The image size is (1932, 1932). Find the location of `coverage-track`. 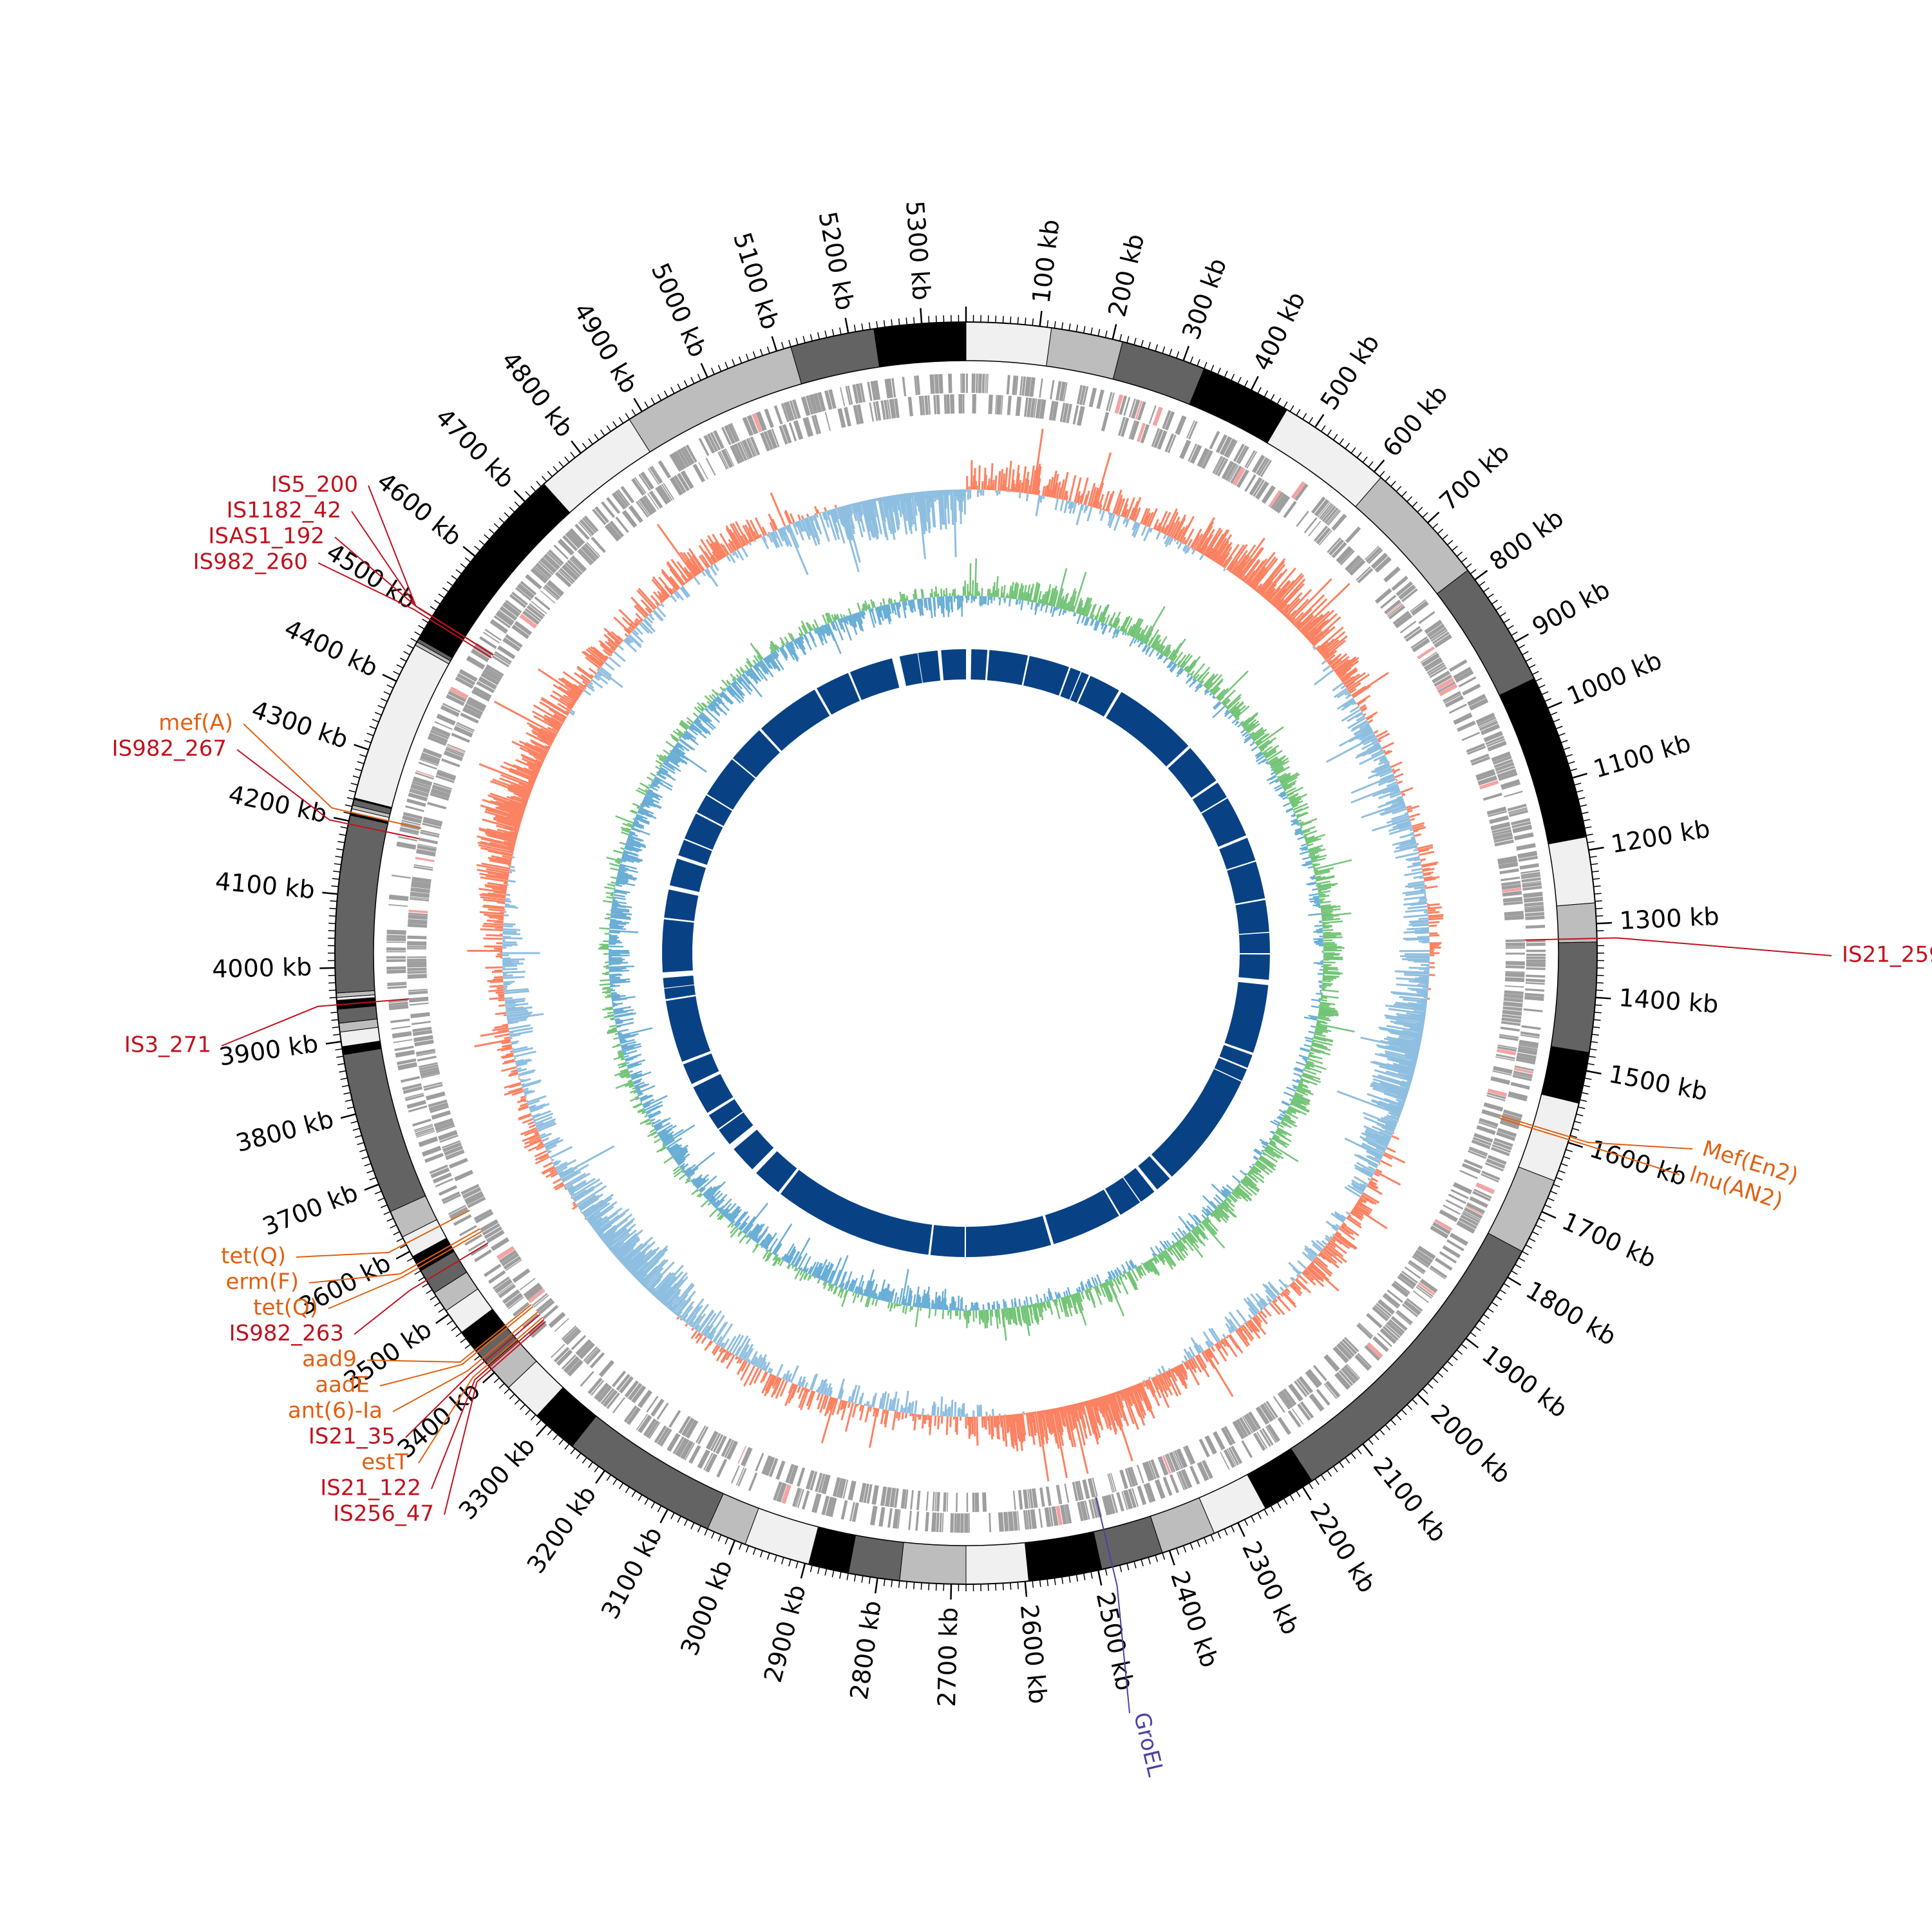

coverage-track is located at coordinates (966, 953).